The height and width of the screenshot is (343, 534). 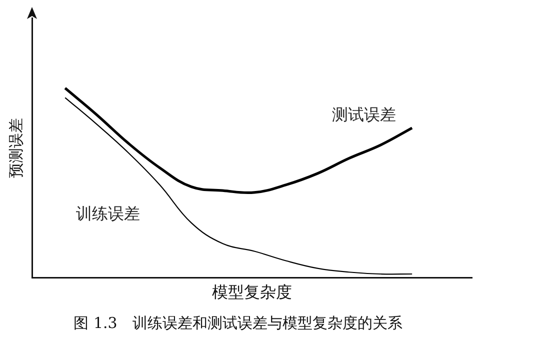 What do you see at coordinates (252, 292) in the screenshot?
I see `x-axis-title: 模型复杂度` at bounding box center [252, 292].